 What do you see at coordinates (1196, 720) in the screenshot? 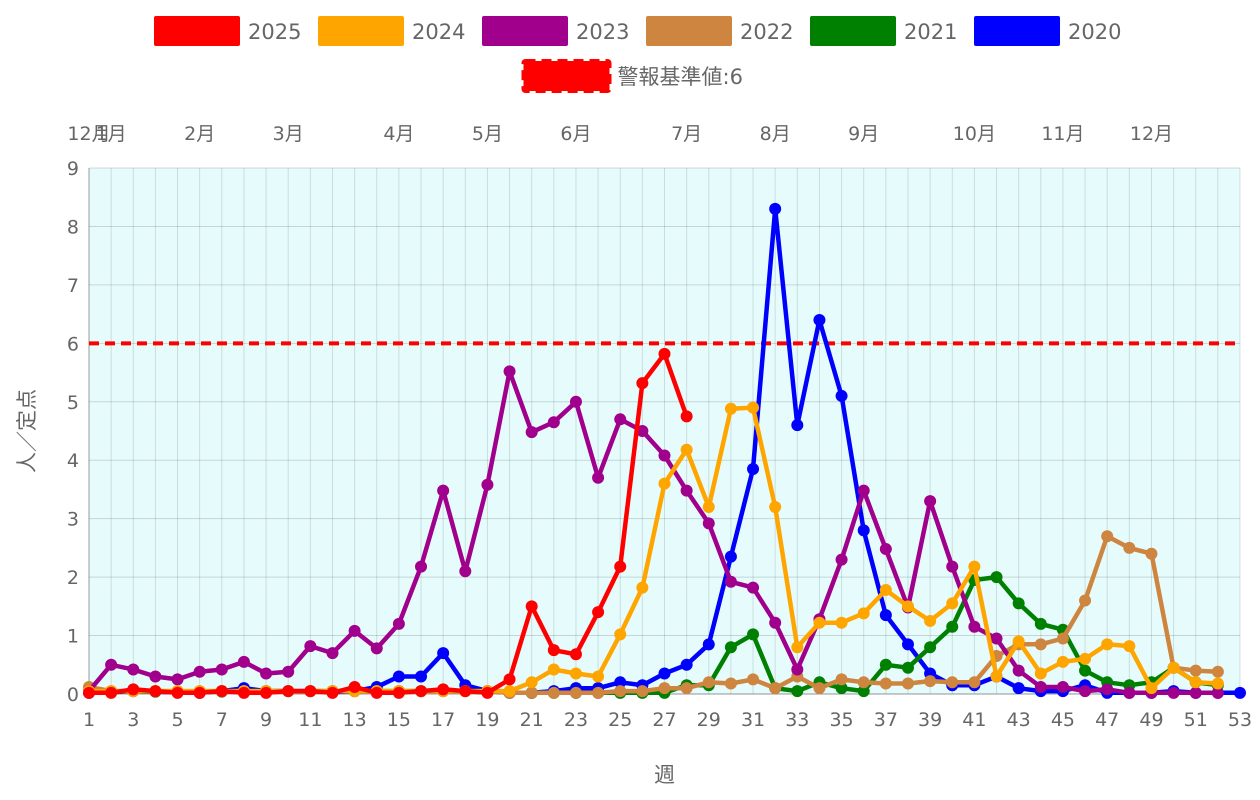
I see `x-tick-label: 51` at bounding box center [1196, 720].